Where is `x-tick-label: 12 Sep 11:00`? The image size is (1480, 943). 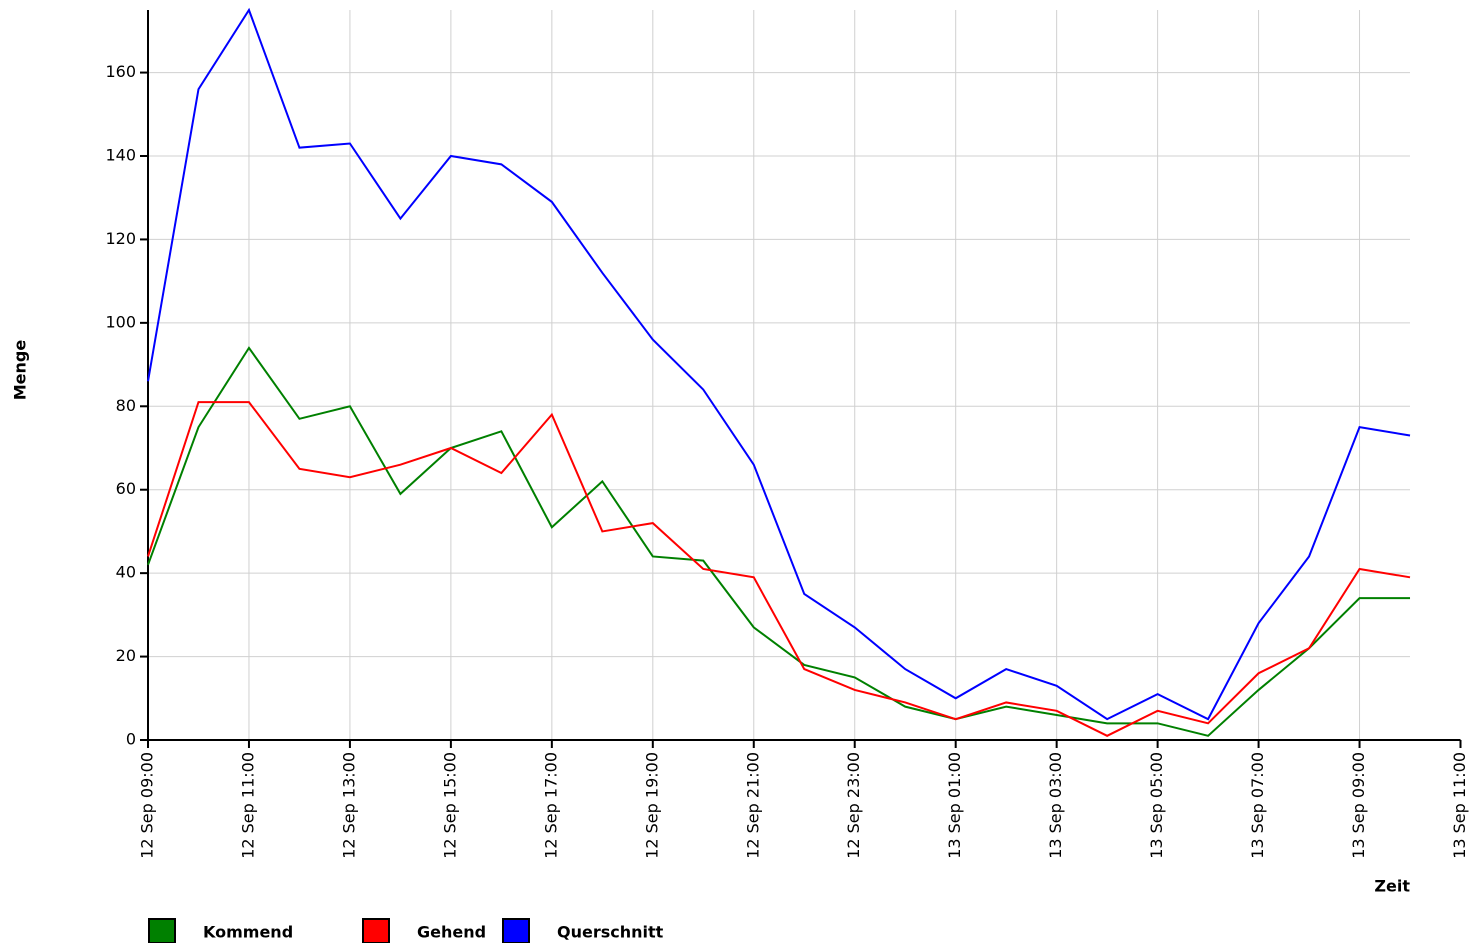 x-tick-label: 12 Sep 11:00 is located at coordinates (247, 805).